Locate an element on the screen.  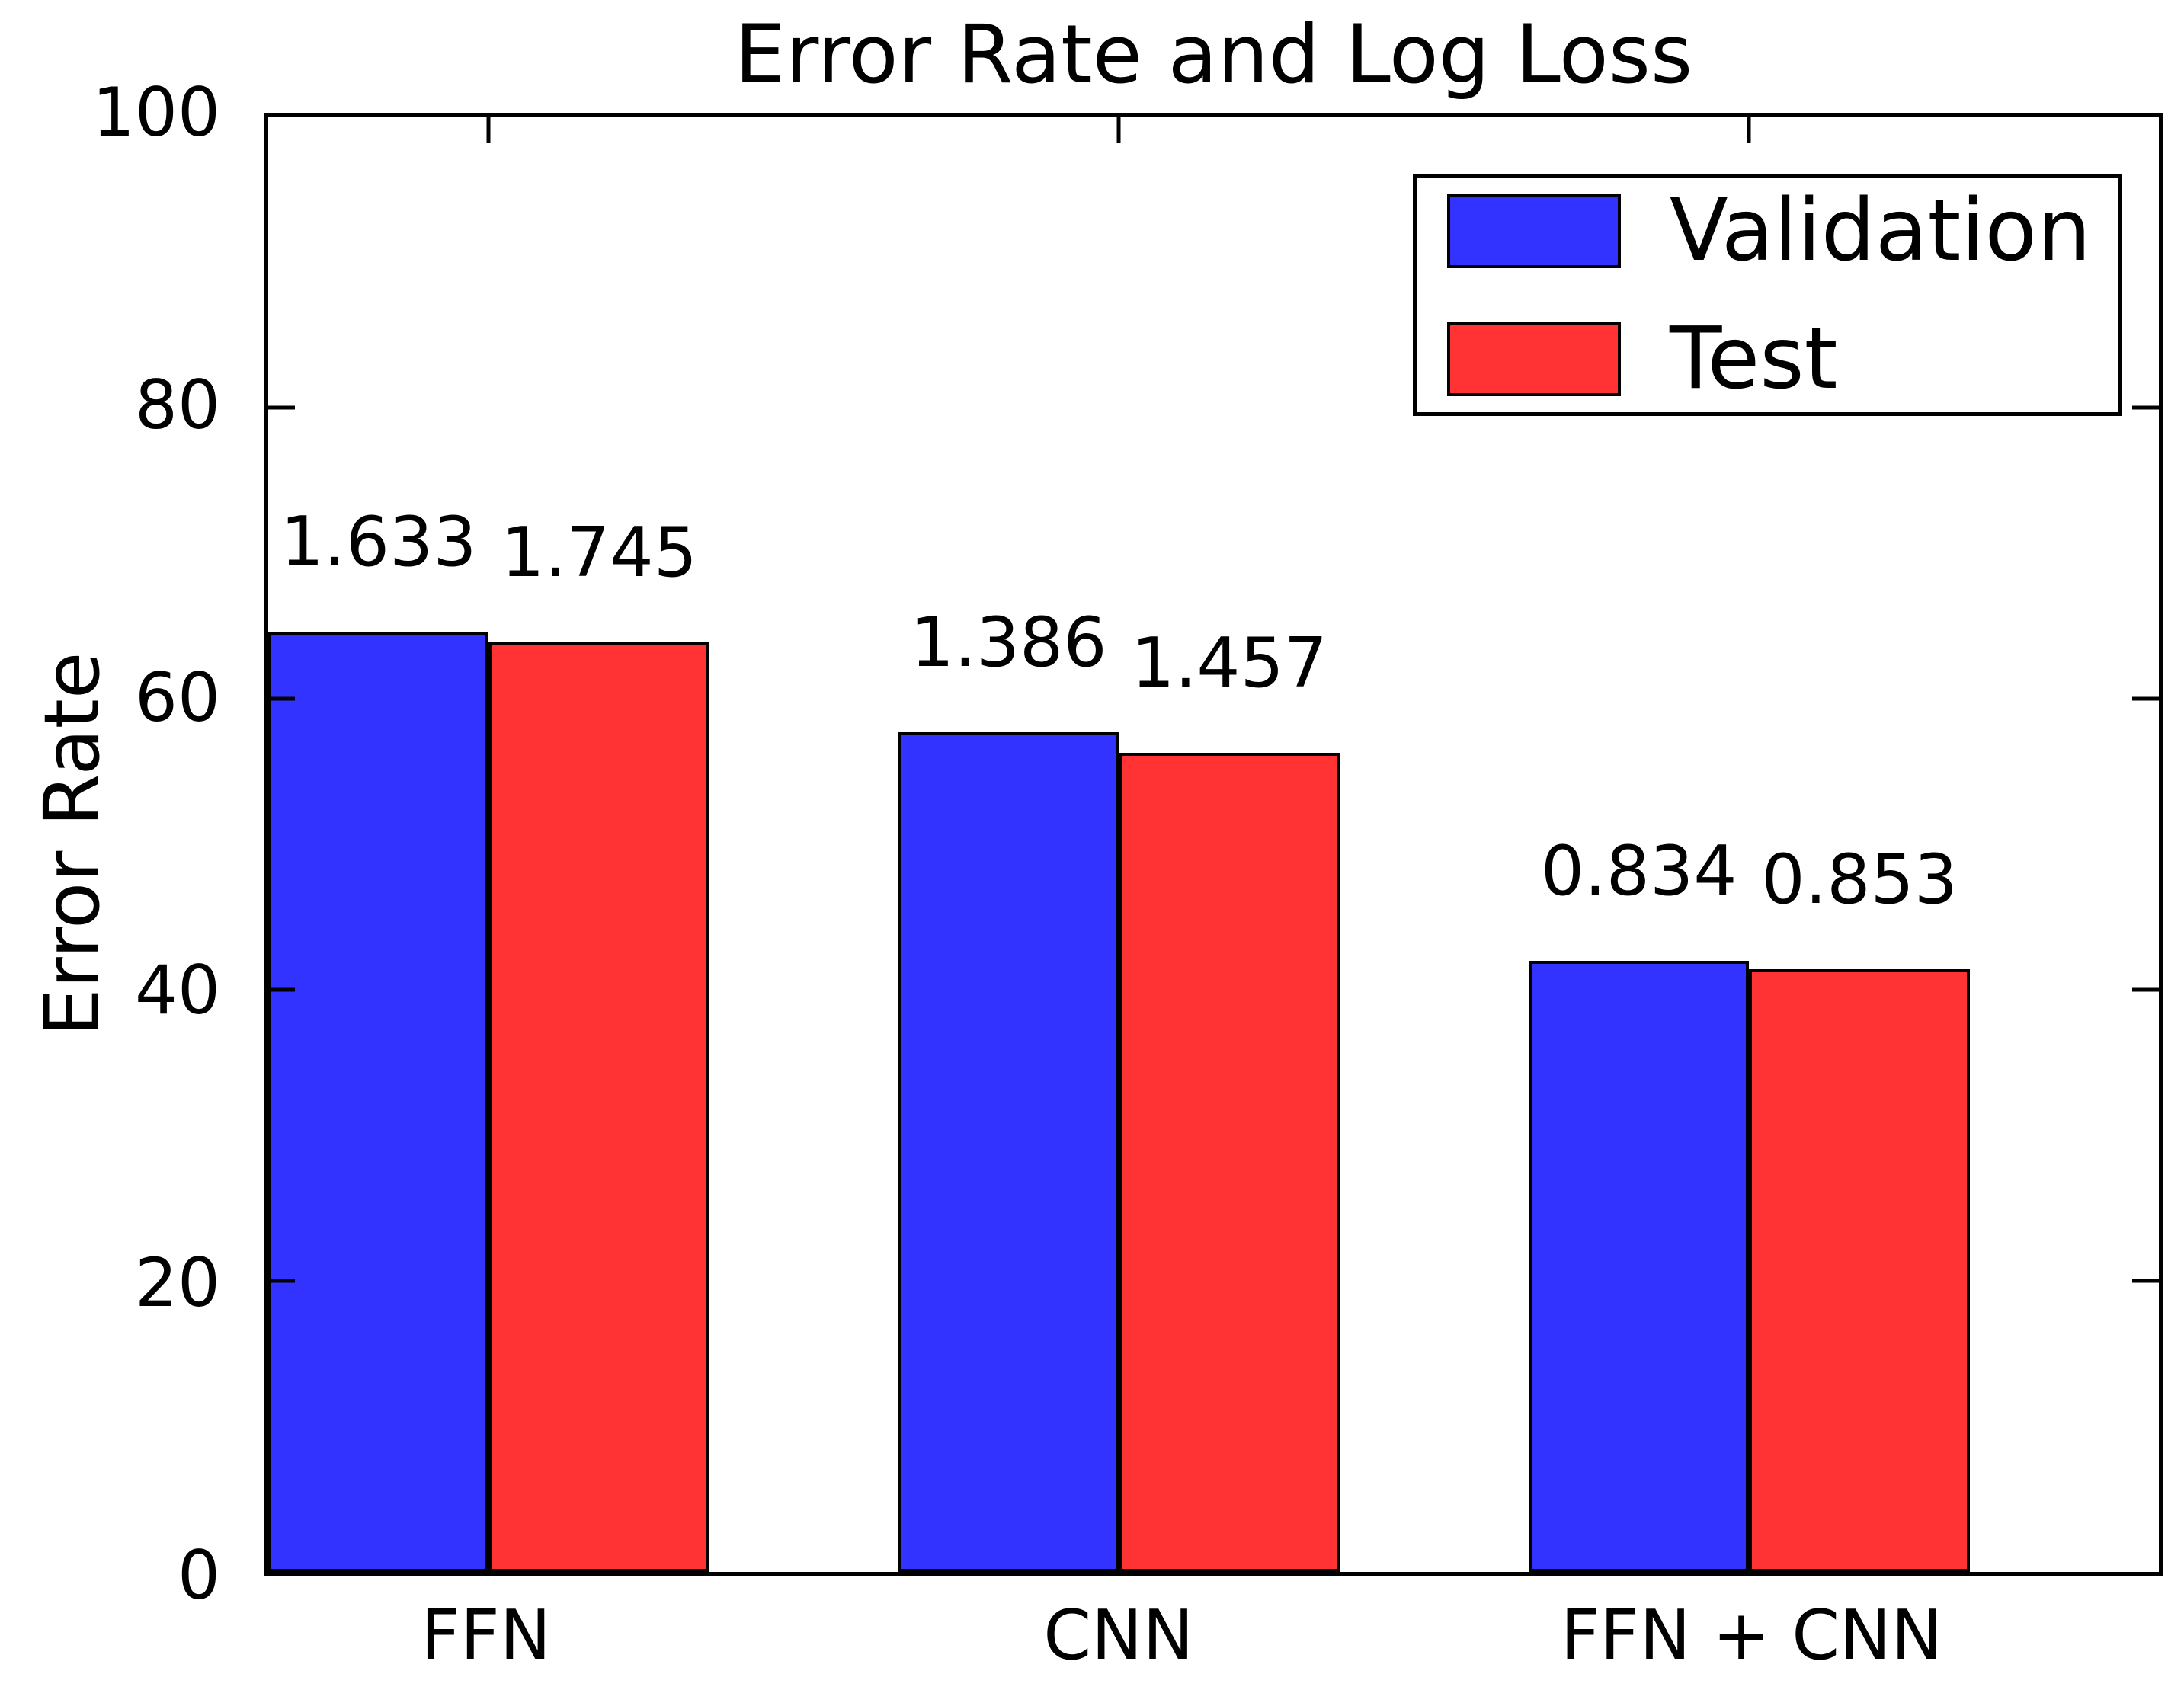
y-tick-label: 40 is located at coordinates (177, 990).